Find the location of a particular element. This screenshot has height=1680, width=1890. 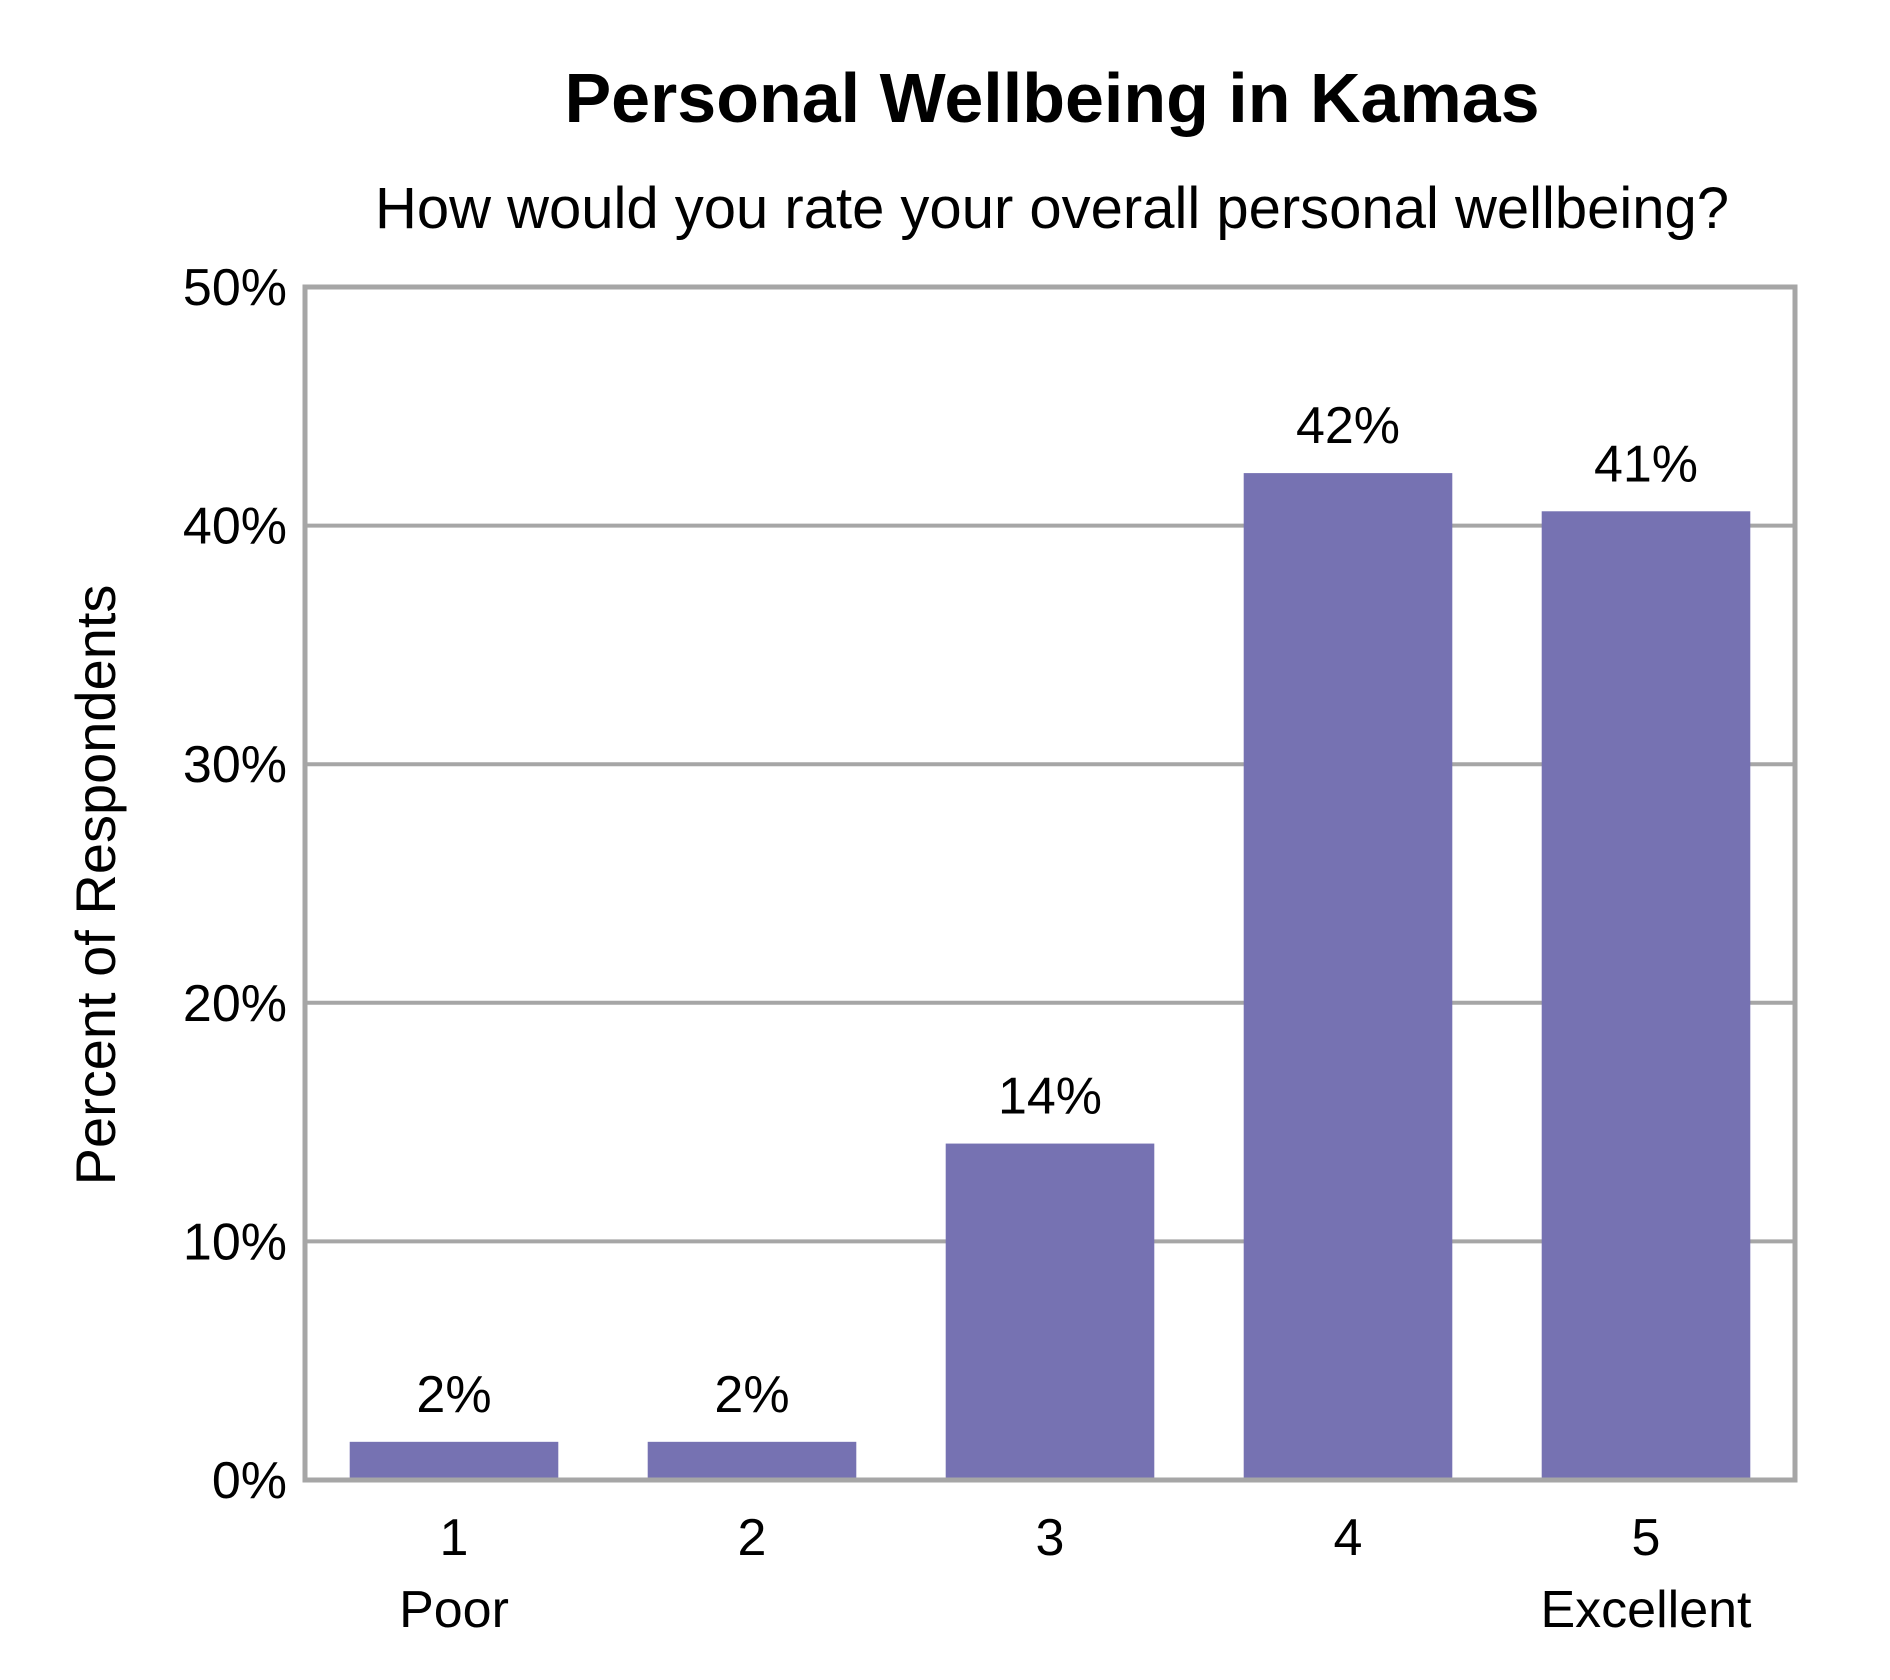

y-axis-label: Percent of Respondents is located at coordinates (95, 885).